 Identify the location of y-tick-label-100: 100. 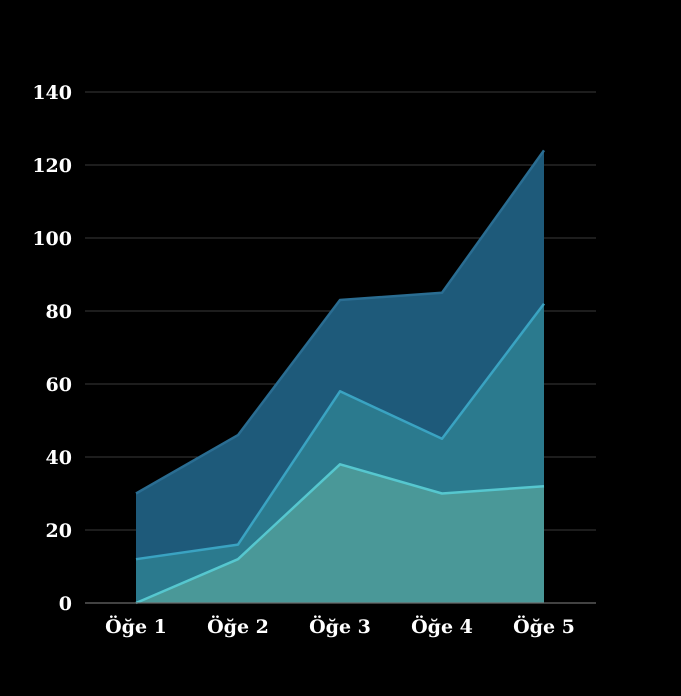
(52, 239).